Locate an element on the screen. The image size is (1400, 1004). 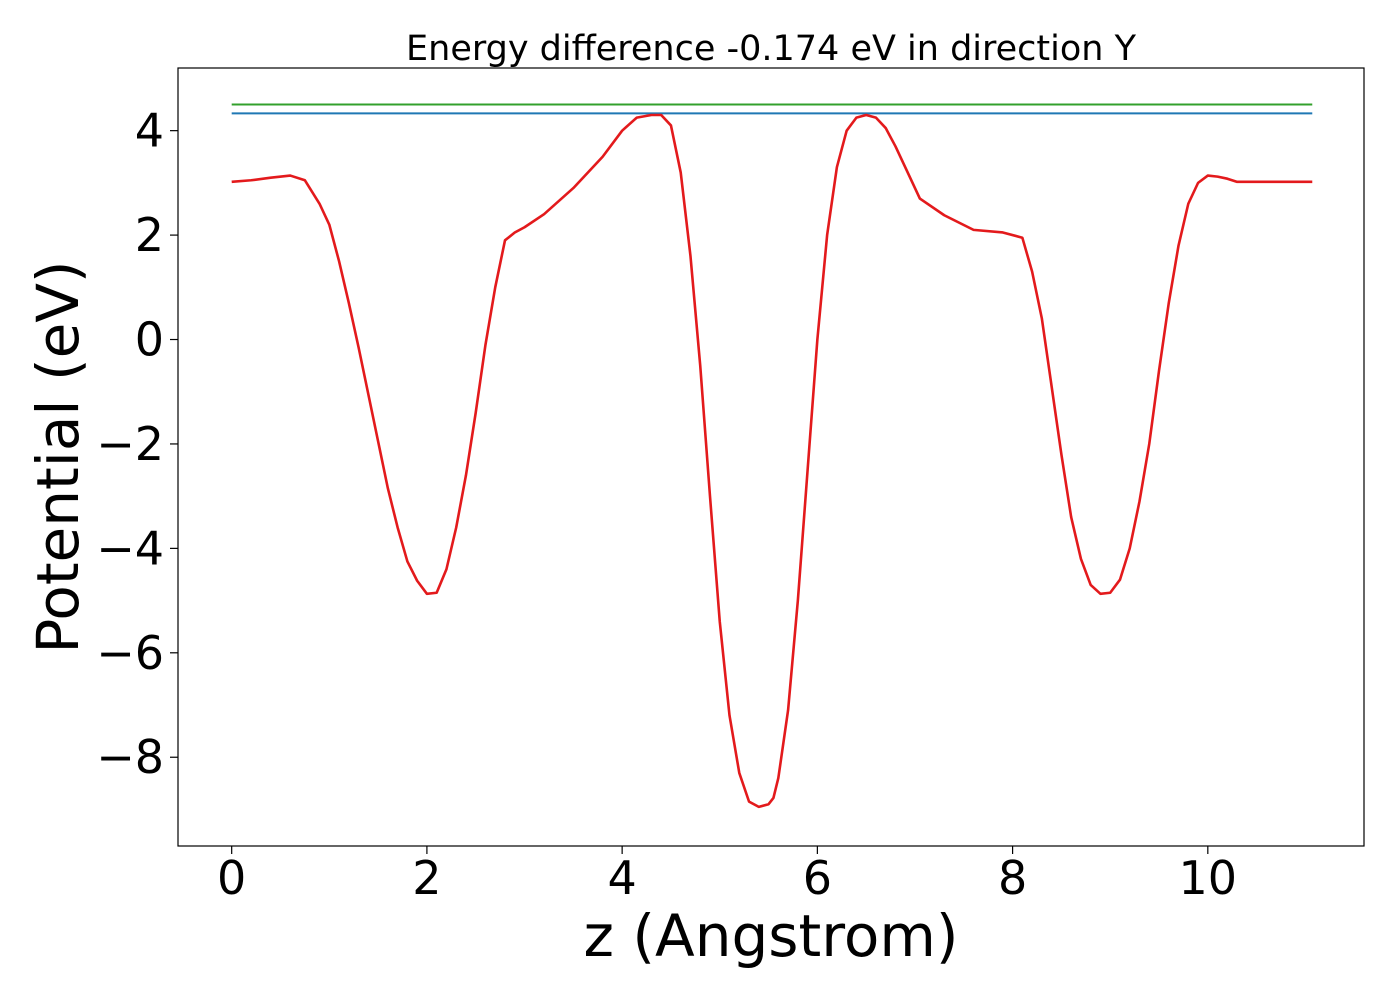
y-axis: 4 2 0 −2 −4 −6 −8 is located at coordinates (137, 444).